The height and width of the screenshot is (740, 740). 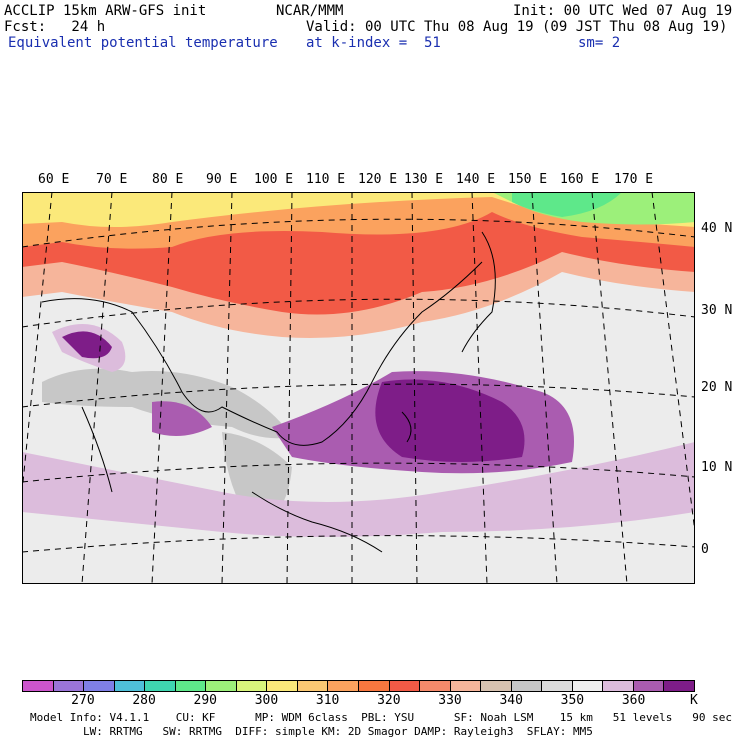 I want to click on band-370-b, so click(x=87, y=345).